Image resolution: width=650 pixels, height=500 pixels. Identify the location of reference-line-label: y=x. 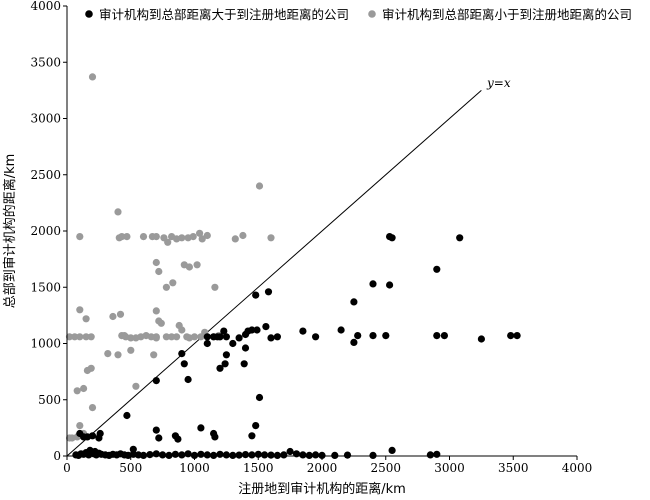
(498, 83).